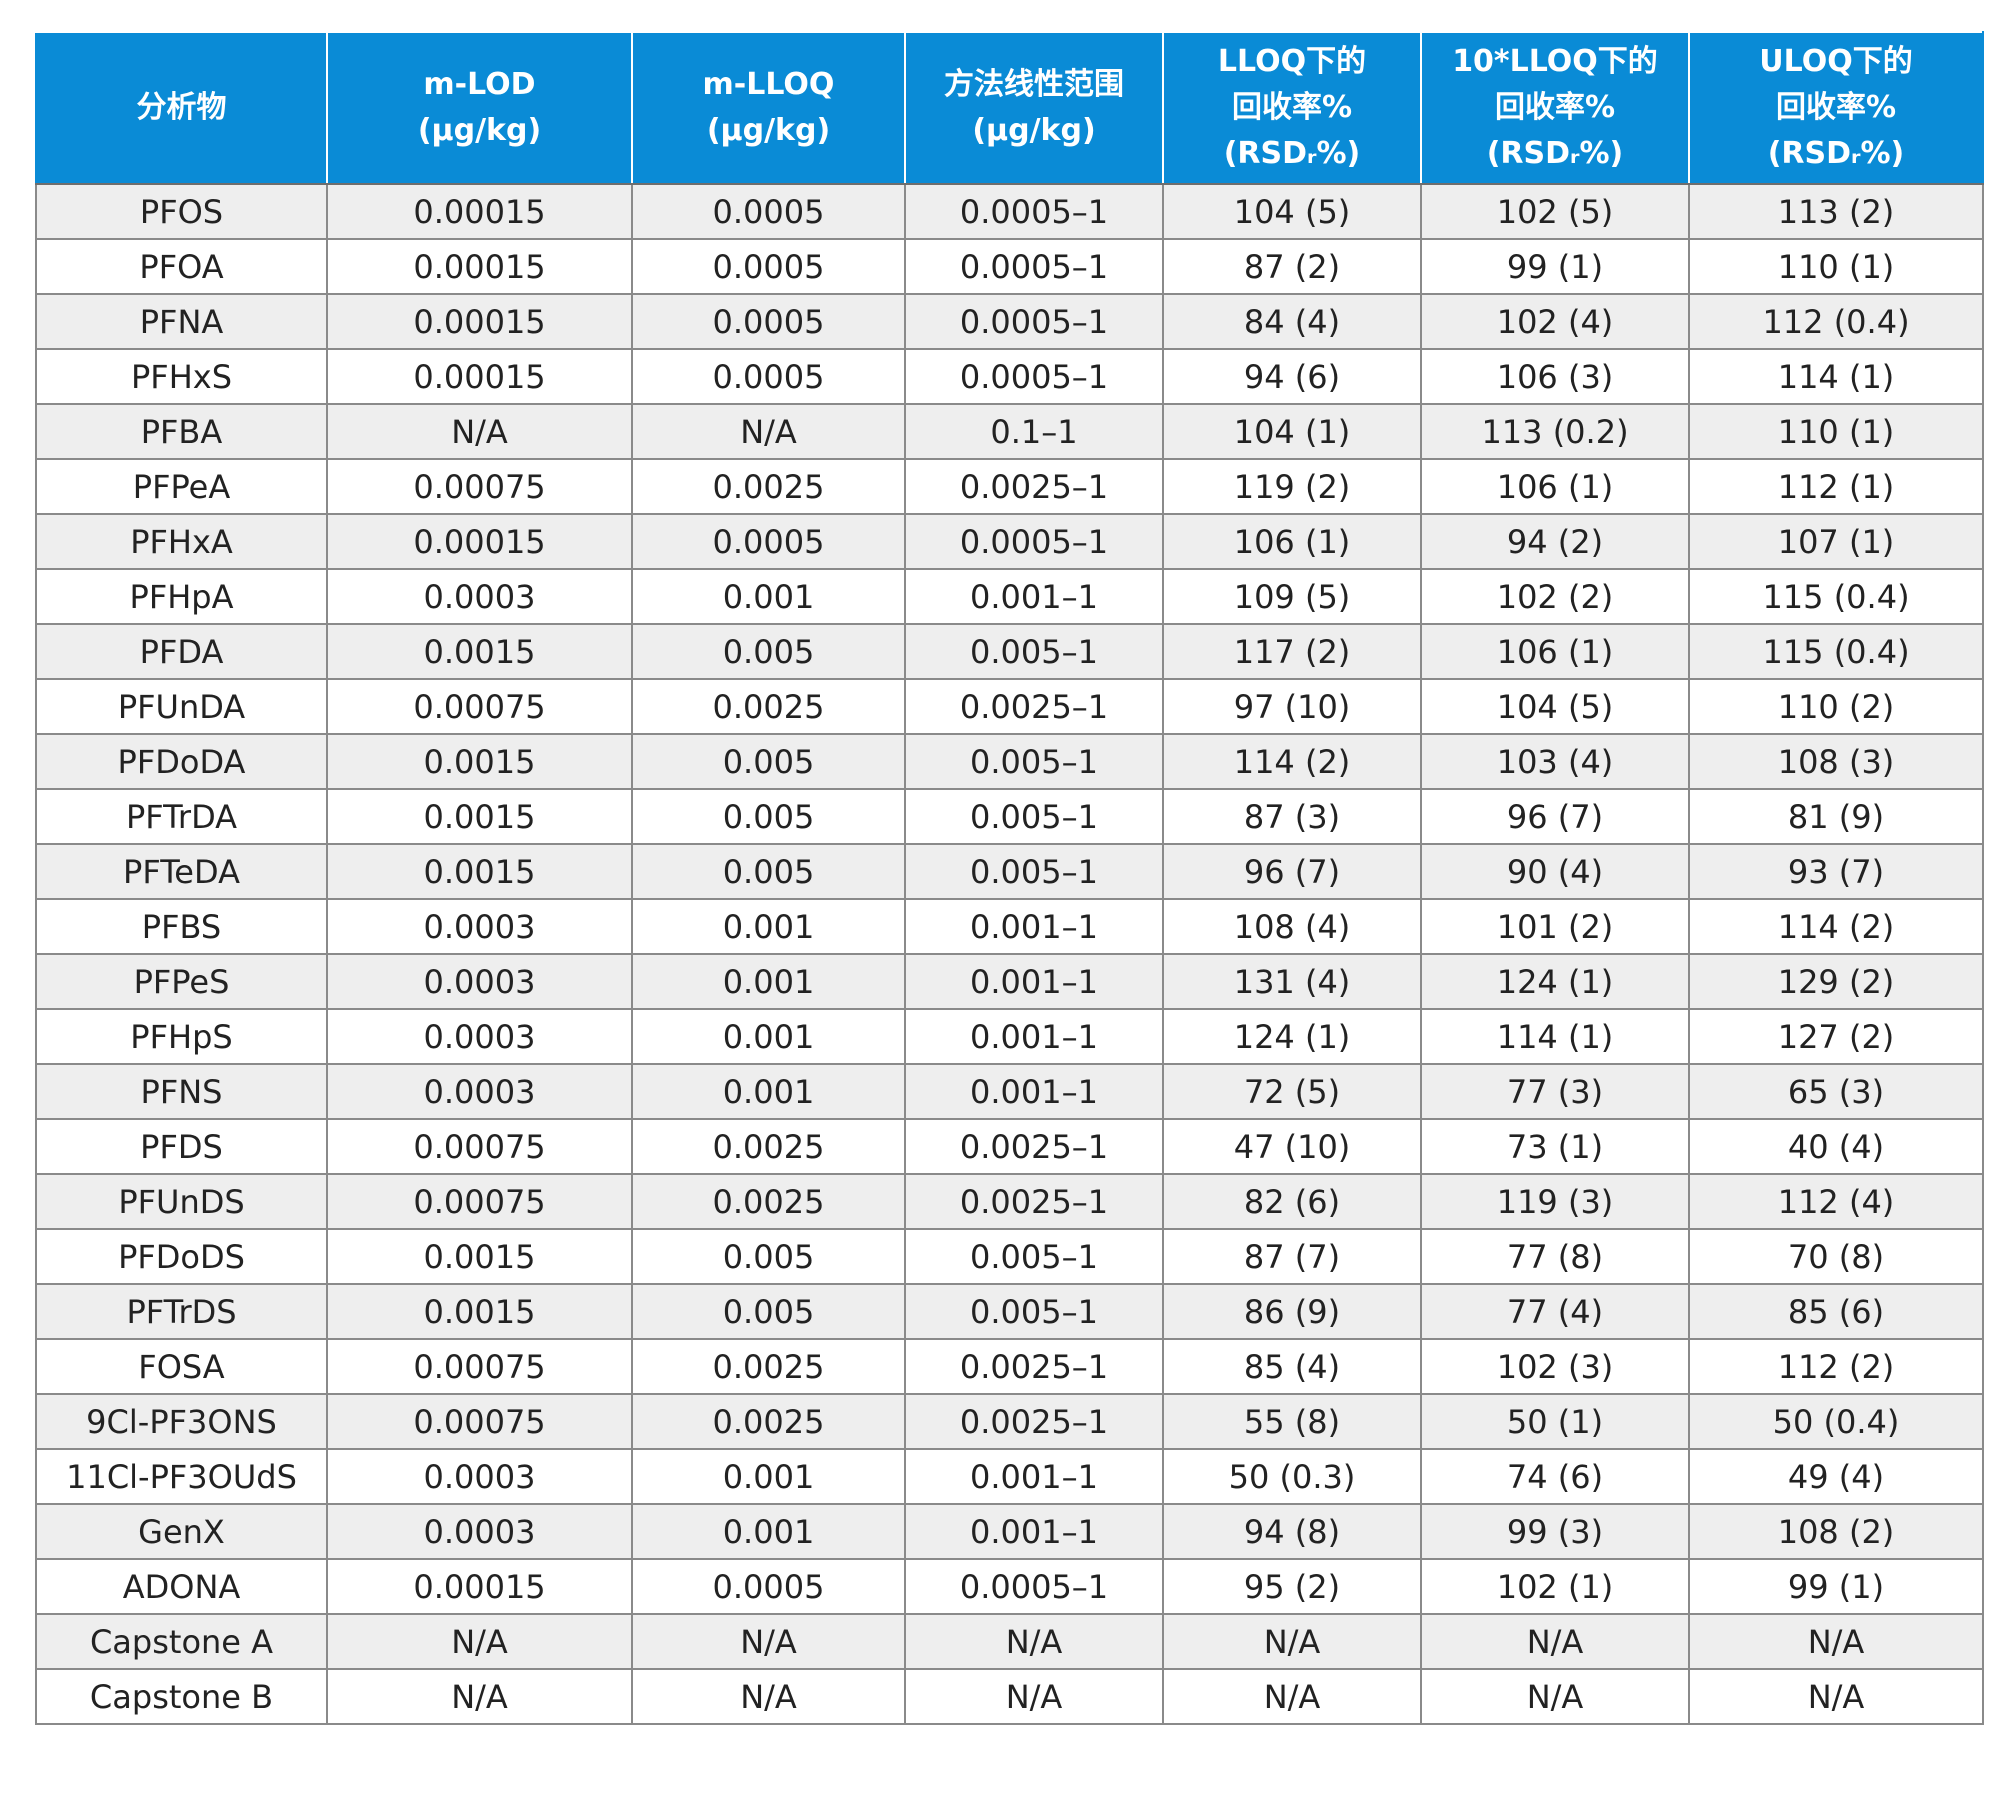 Image resolution: width=2000 pixels, height=1813 pixels. I want to click on analyte-name-cell: Capstone B, so click(181, 1696).